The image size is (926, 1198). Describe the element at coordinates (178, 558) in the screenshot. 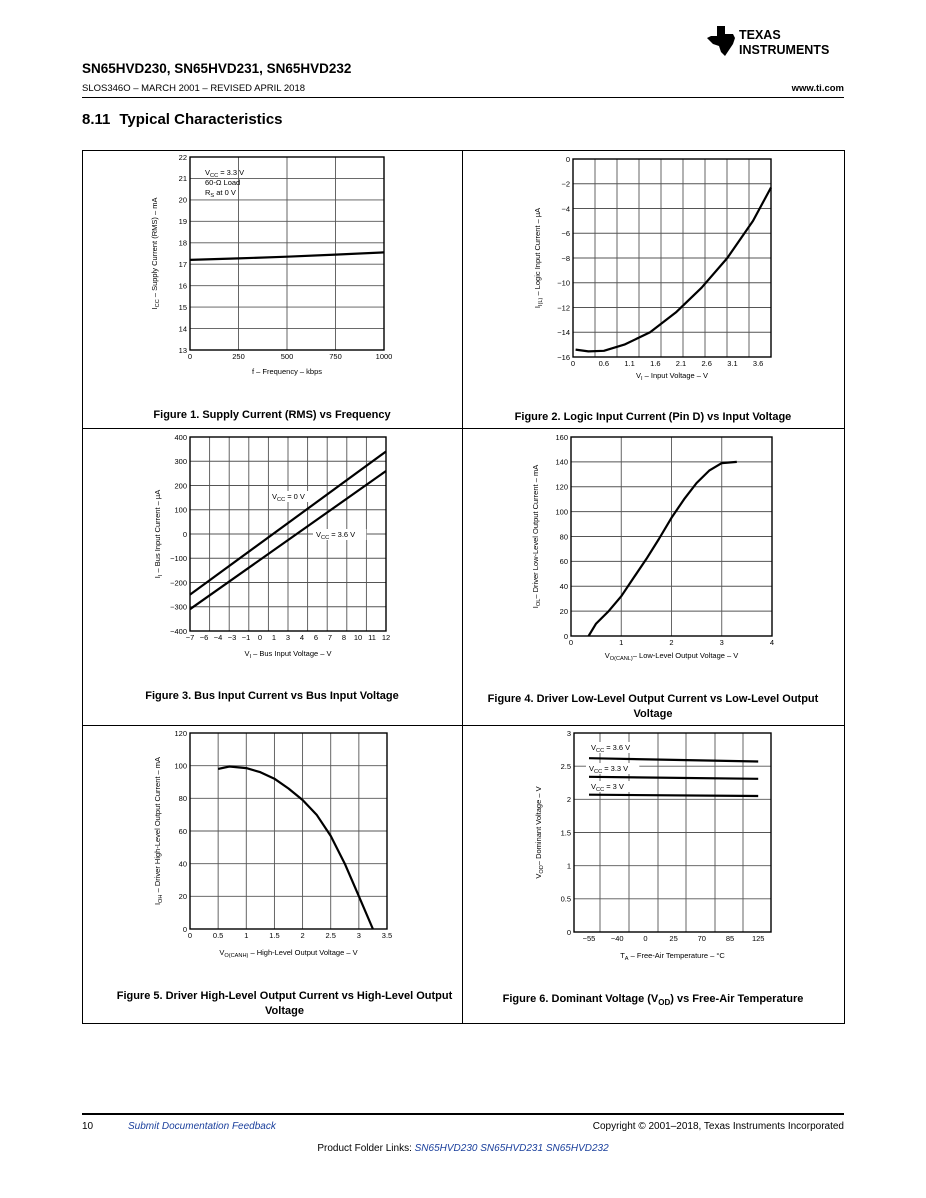

I see `y-tick-label: −100` at that location.